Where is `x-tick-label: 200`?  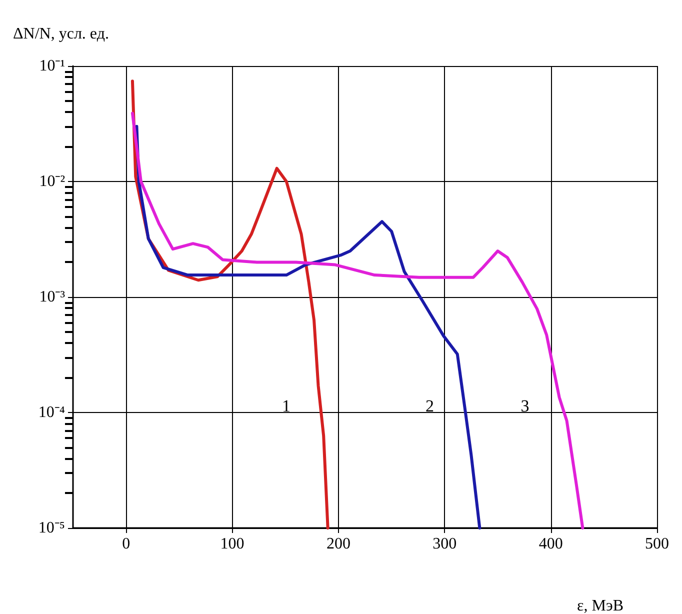 x-tick-label: 200 is located at coordinates (338, 544).